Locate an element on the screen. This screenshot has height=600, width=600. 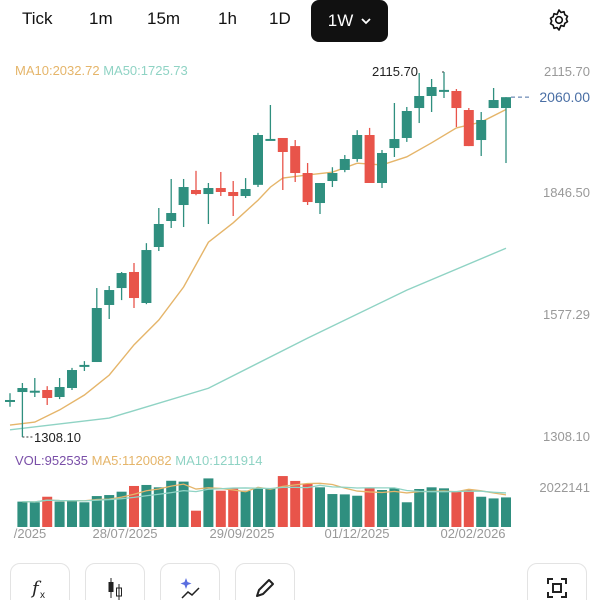
tab-1w-dropdown: 1W is located at coordinates (349, 21).